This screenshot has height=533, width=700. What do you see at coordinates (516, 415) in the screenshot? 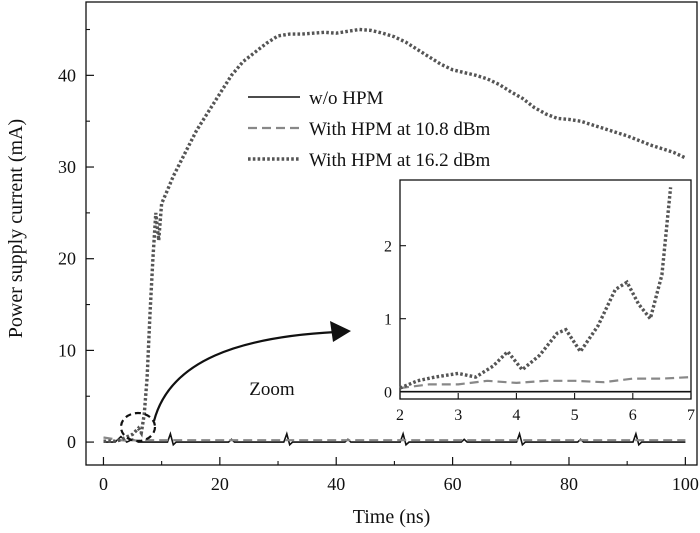
I see `inset-x-tick-label: 4` at bounding box center [516, 415].